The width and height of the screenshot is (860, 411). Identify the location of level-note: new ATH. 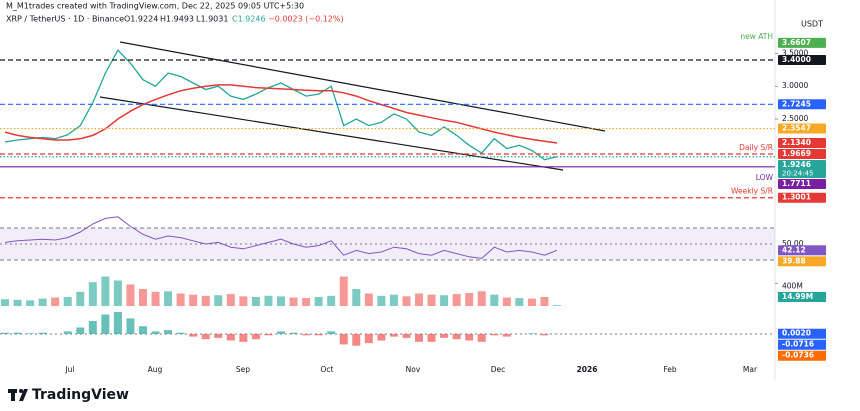
(756, 36).